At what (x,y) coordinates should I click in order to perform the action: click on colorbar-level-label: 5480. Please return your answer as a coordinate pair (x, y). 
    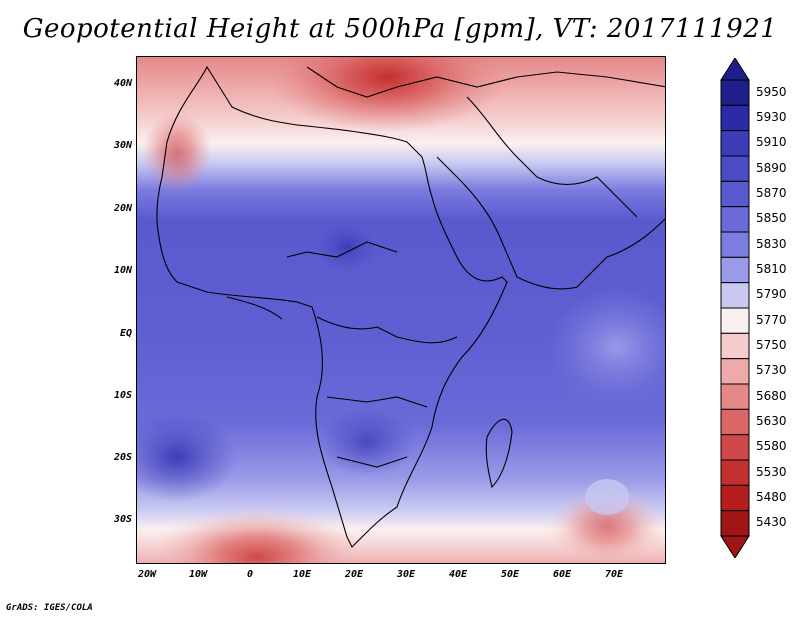
    Looking at the image, I should click on (771, 497).